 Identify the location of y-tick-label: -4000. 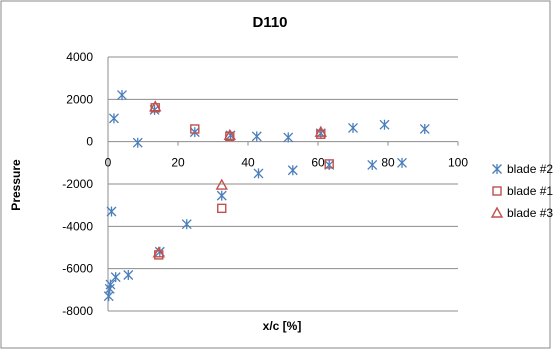
(77, 226).